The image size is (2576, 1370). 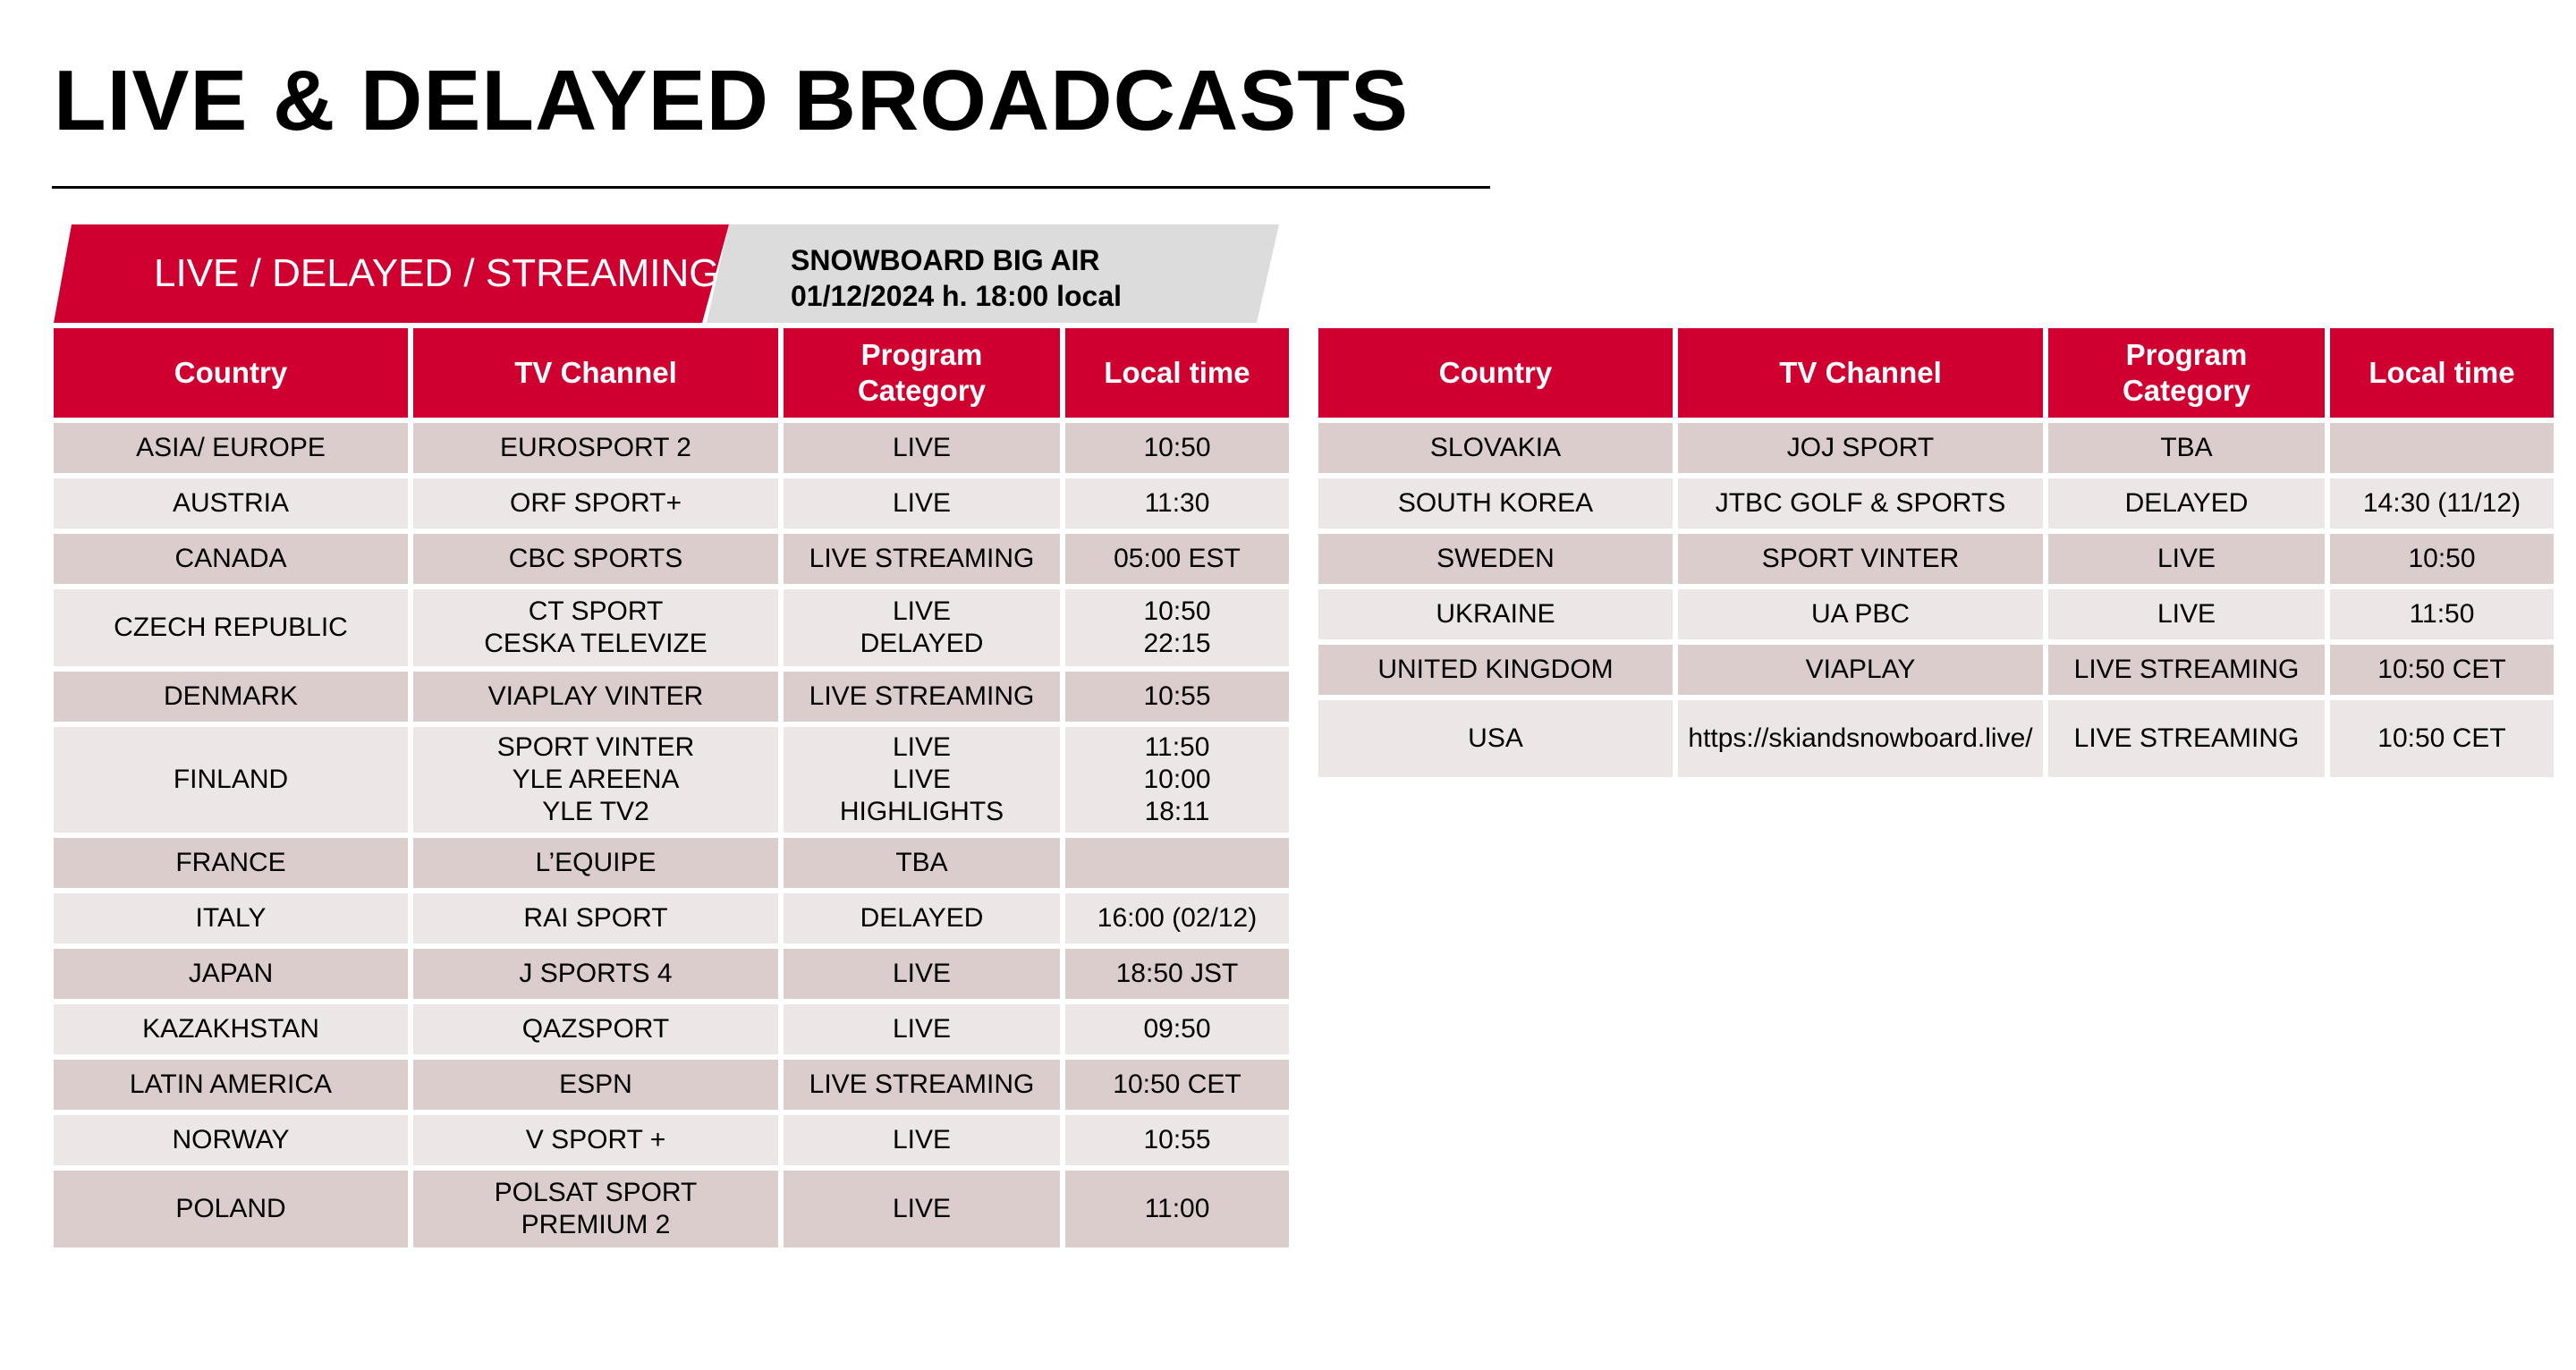 I want to click on broadcast-type-banner: LIVE / DELAYED / STREAMING, so click(x=391, y=273).